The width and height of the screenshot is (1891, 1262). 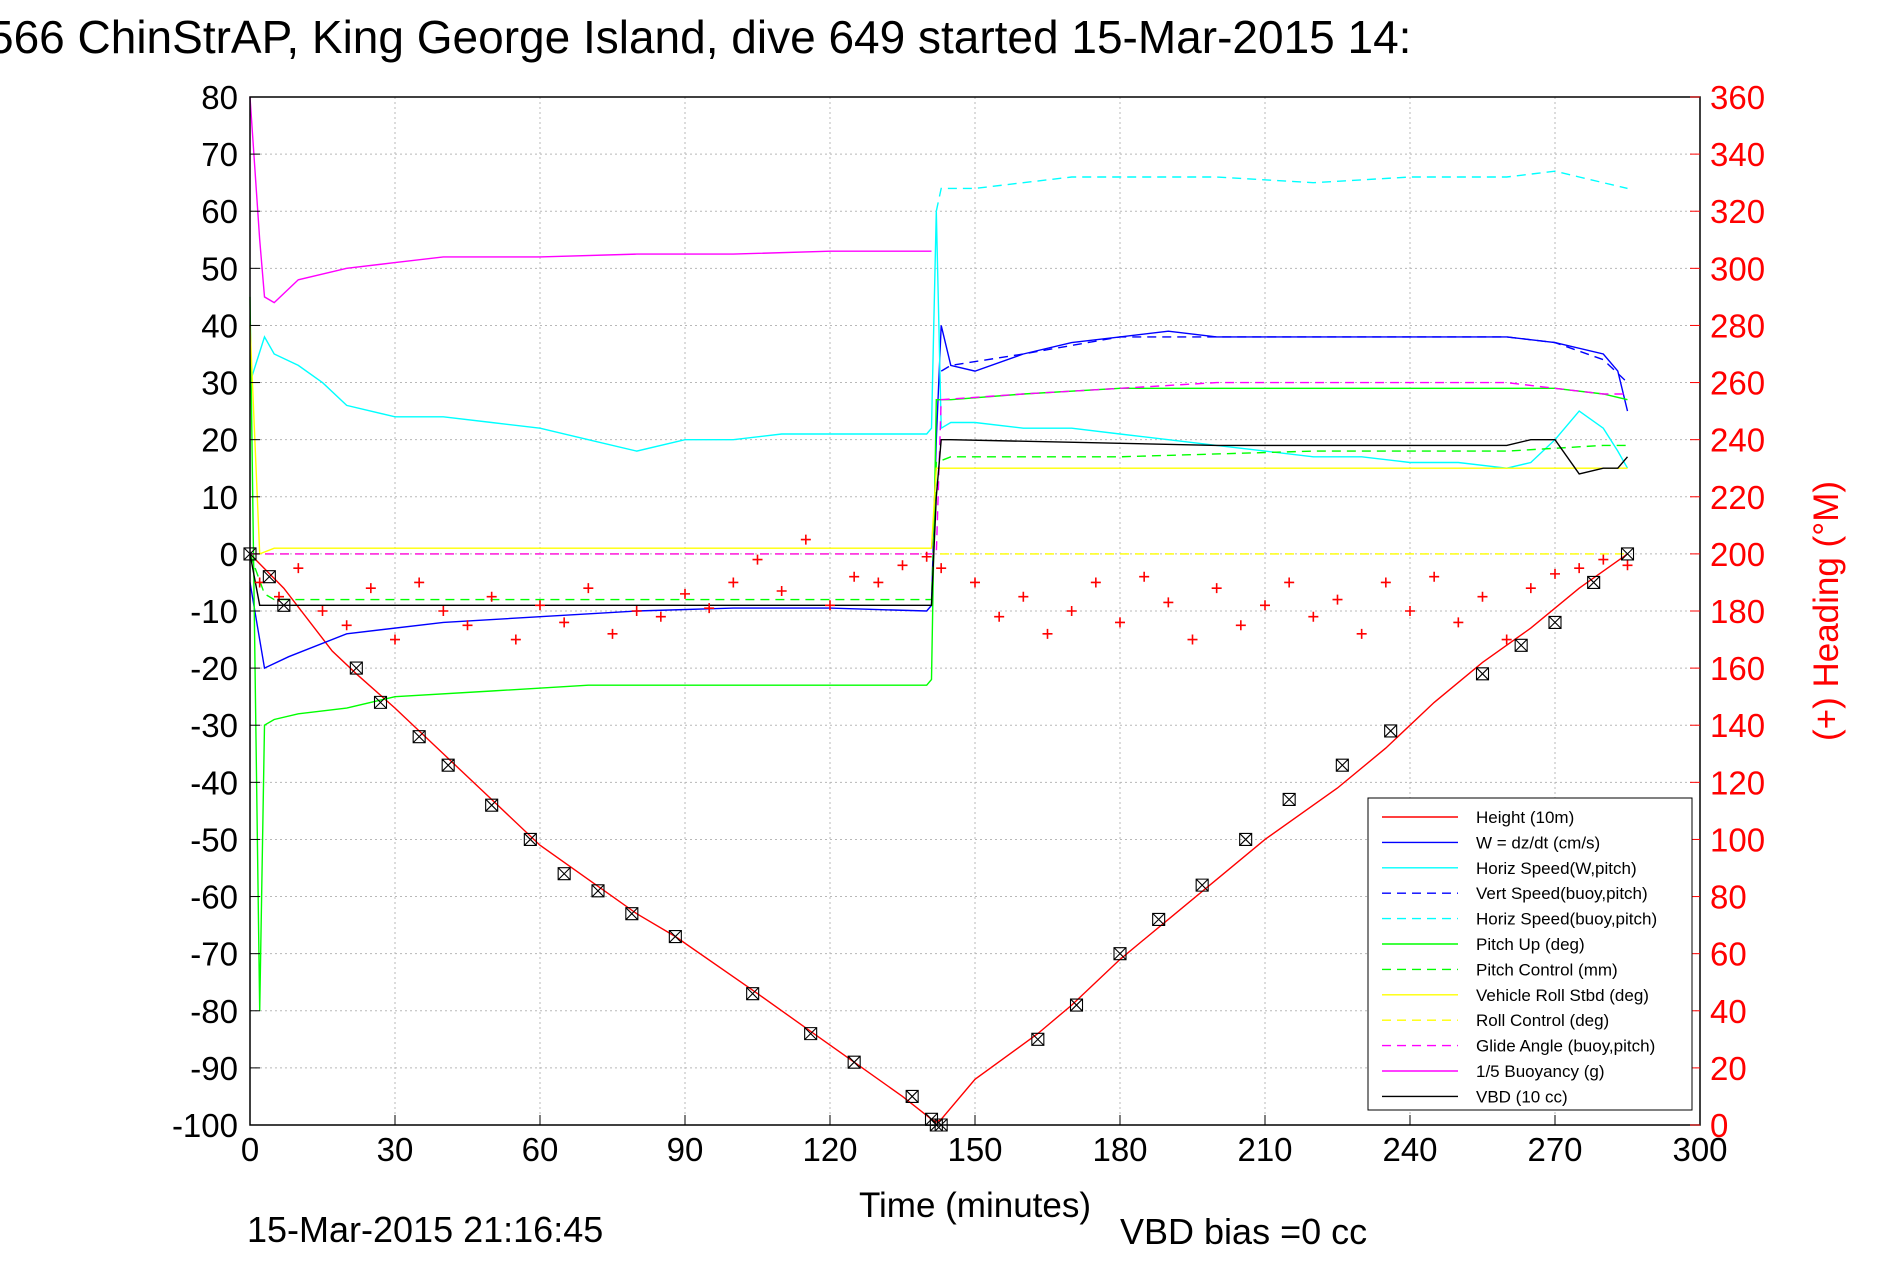 I want to click on y2-tick-label: 140, so click(x=1737, y=725).